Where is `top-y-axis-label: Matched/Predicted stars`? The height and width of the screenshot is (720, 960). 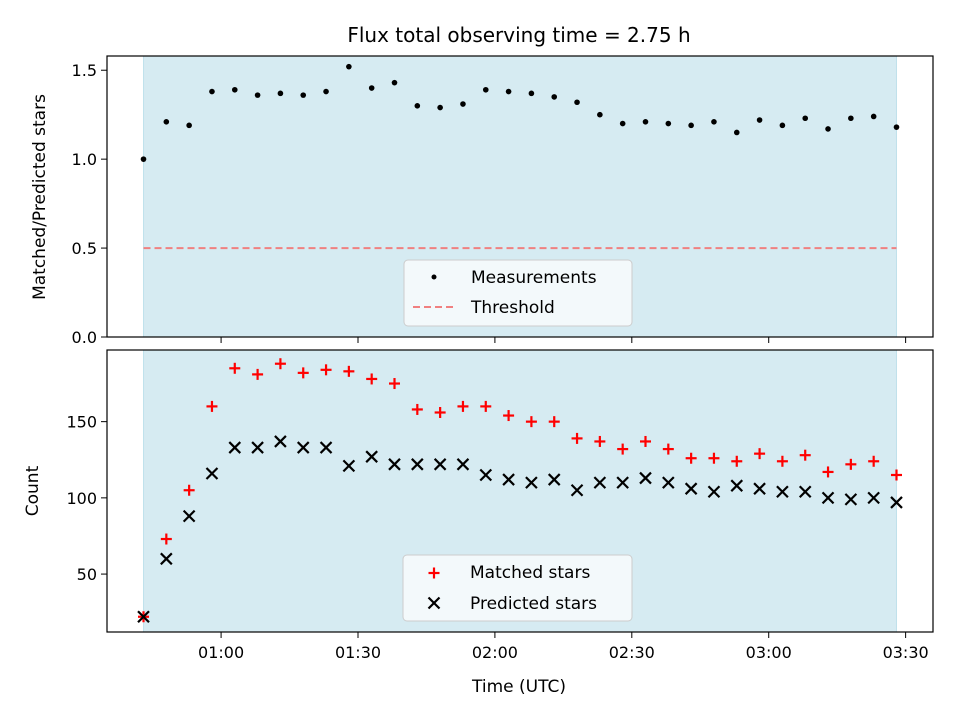 top-y-axis-label: Matched/Predicted stars is located at coordinates (40, 197).